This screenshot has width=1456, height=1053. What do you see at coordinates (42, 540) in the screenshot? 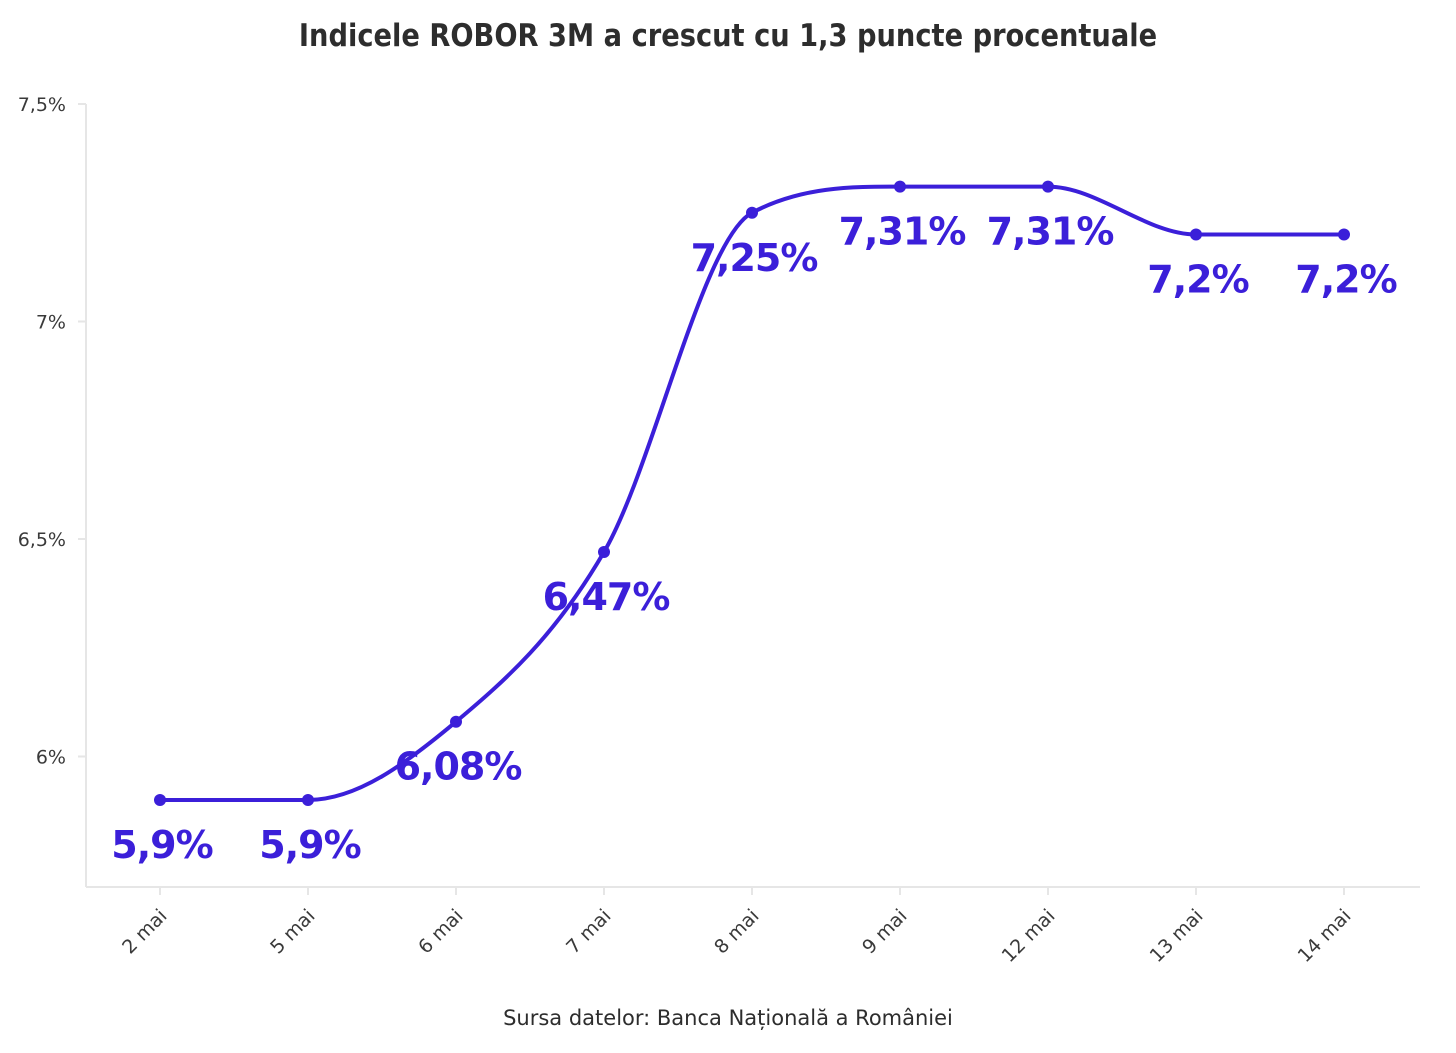
I see `y-tick-label: 6,5%` at bounding box center [42, 540].